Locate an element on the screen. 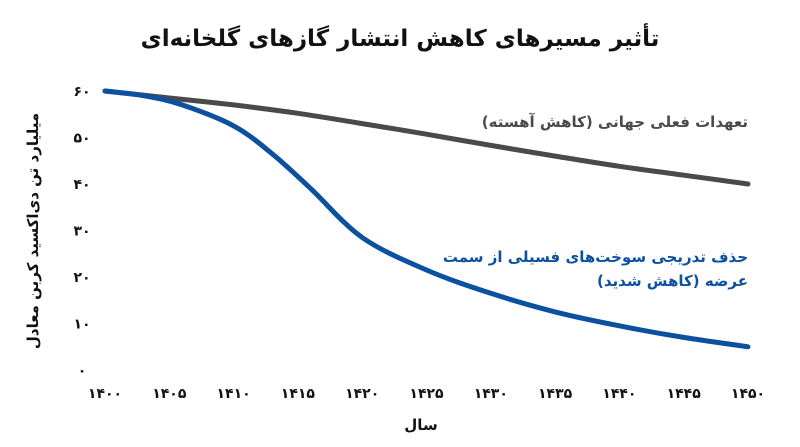  series-label-2: عرضه (کاهش شدید) is located at coordinates (672, 281).